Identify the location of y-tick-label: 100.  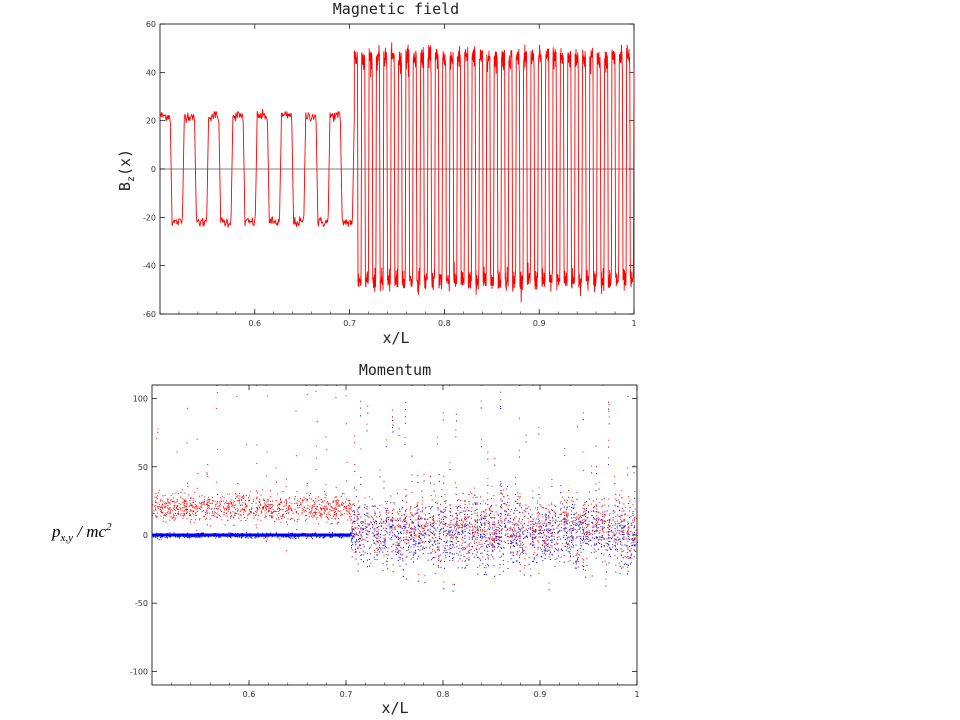
(140, 399).